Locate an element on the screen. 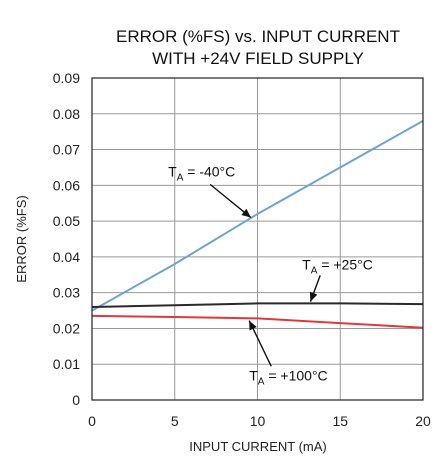  x-tick-labels: 0 5 10 15 20 is located at coordinates (259, 421).